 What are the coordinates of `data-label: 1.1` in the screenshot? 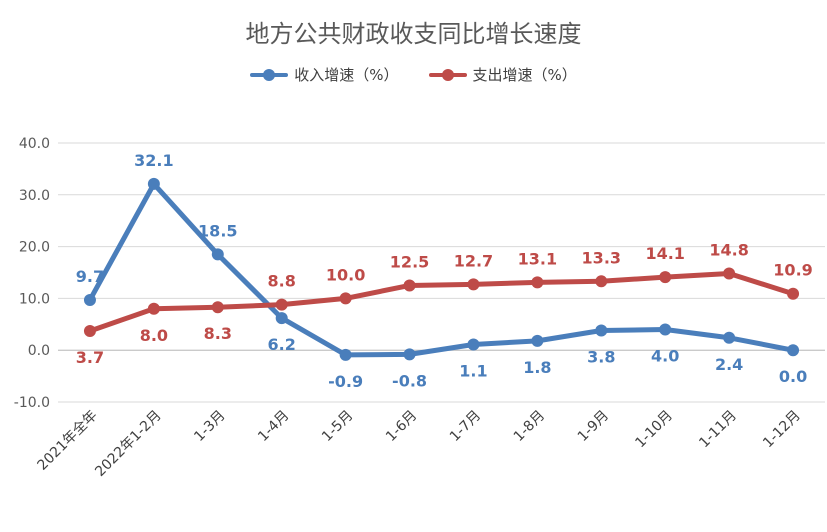 It's located at (473, 371).